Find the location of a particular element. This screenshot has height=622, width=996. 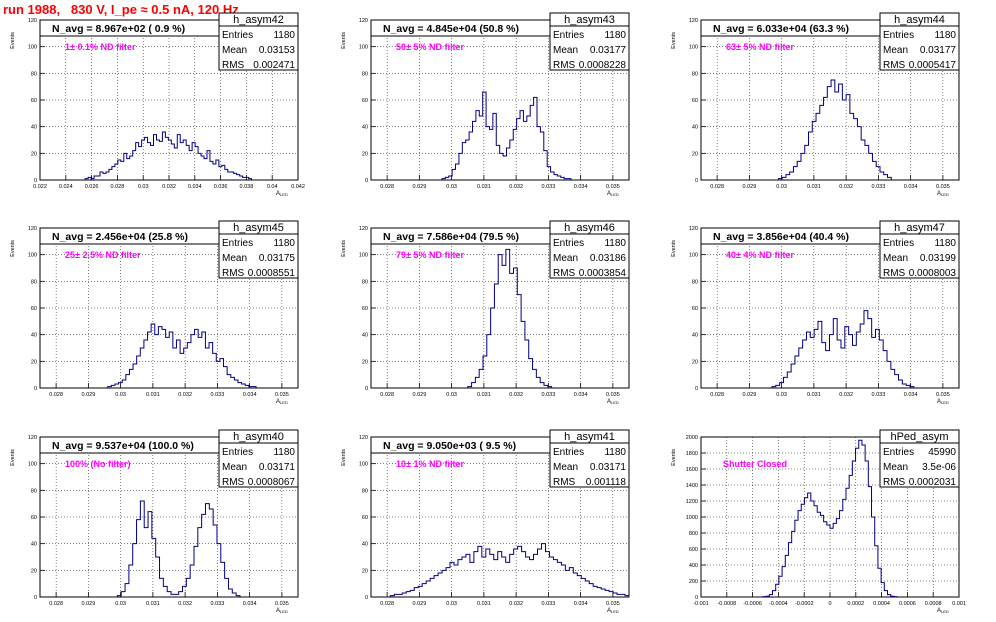

stats-title: h_asym42 is located at coordinates (258, 20).